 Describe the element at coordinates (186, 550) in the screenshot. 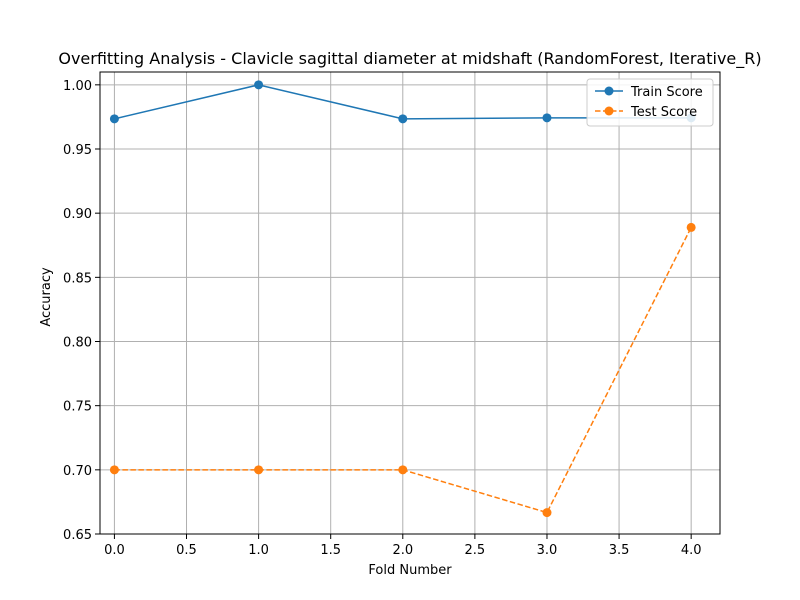

I see `x-tick-label: 0.5` at that location.